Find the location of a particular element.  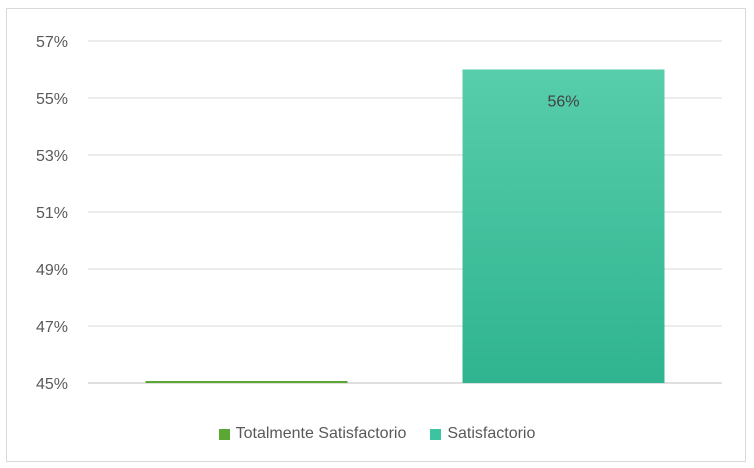

legend-swatch-satisfactorio is located at coordinates (436, 434).